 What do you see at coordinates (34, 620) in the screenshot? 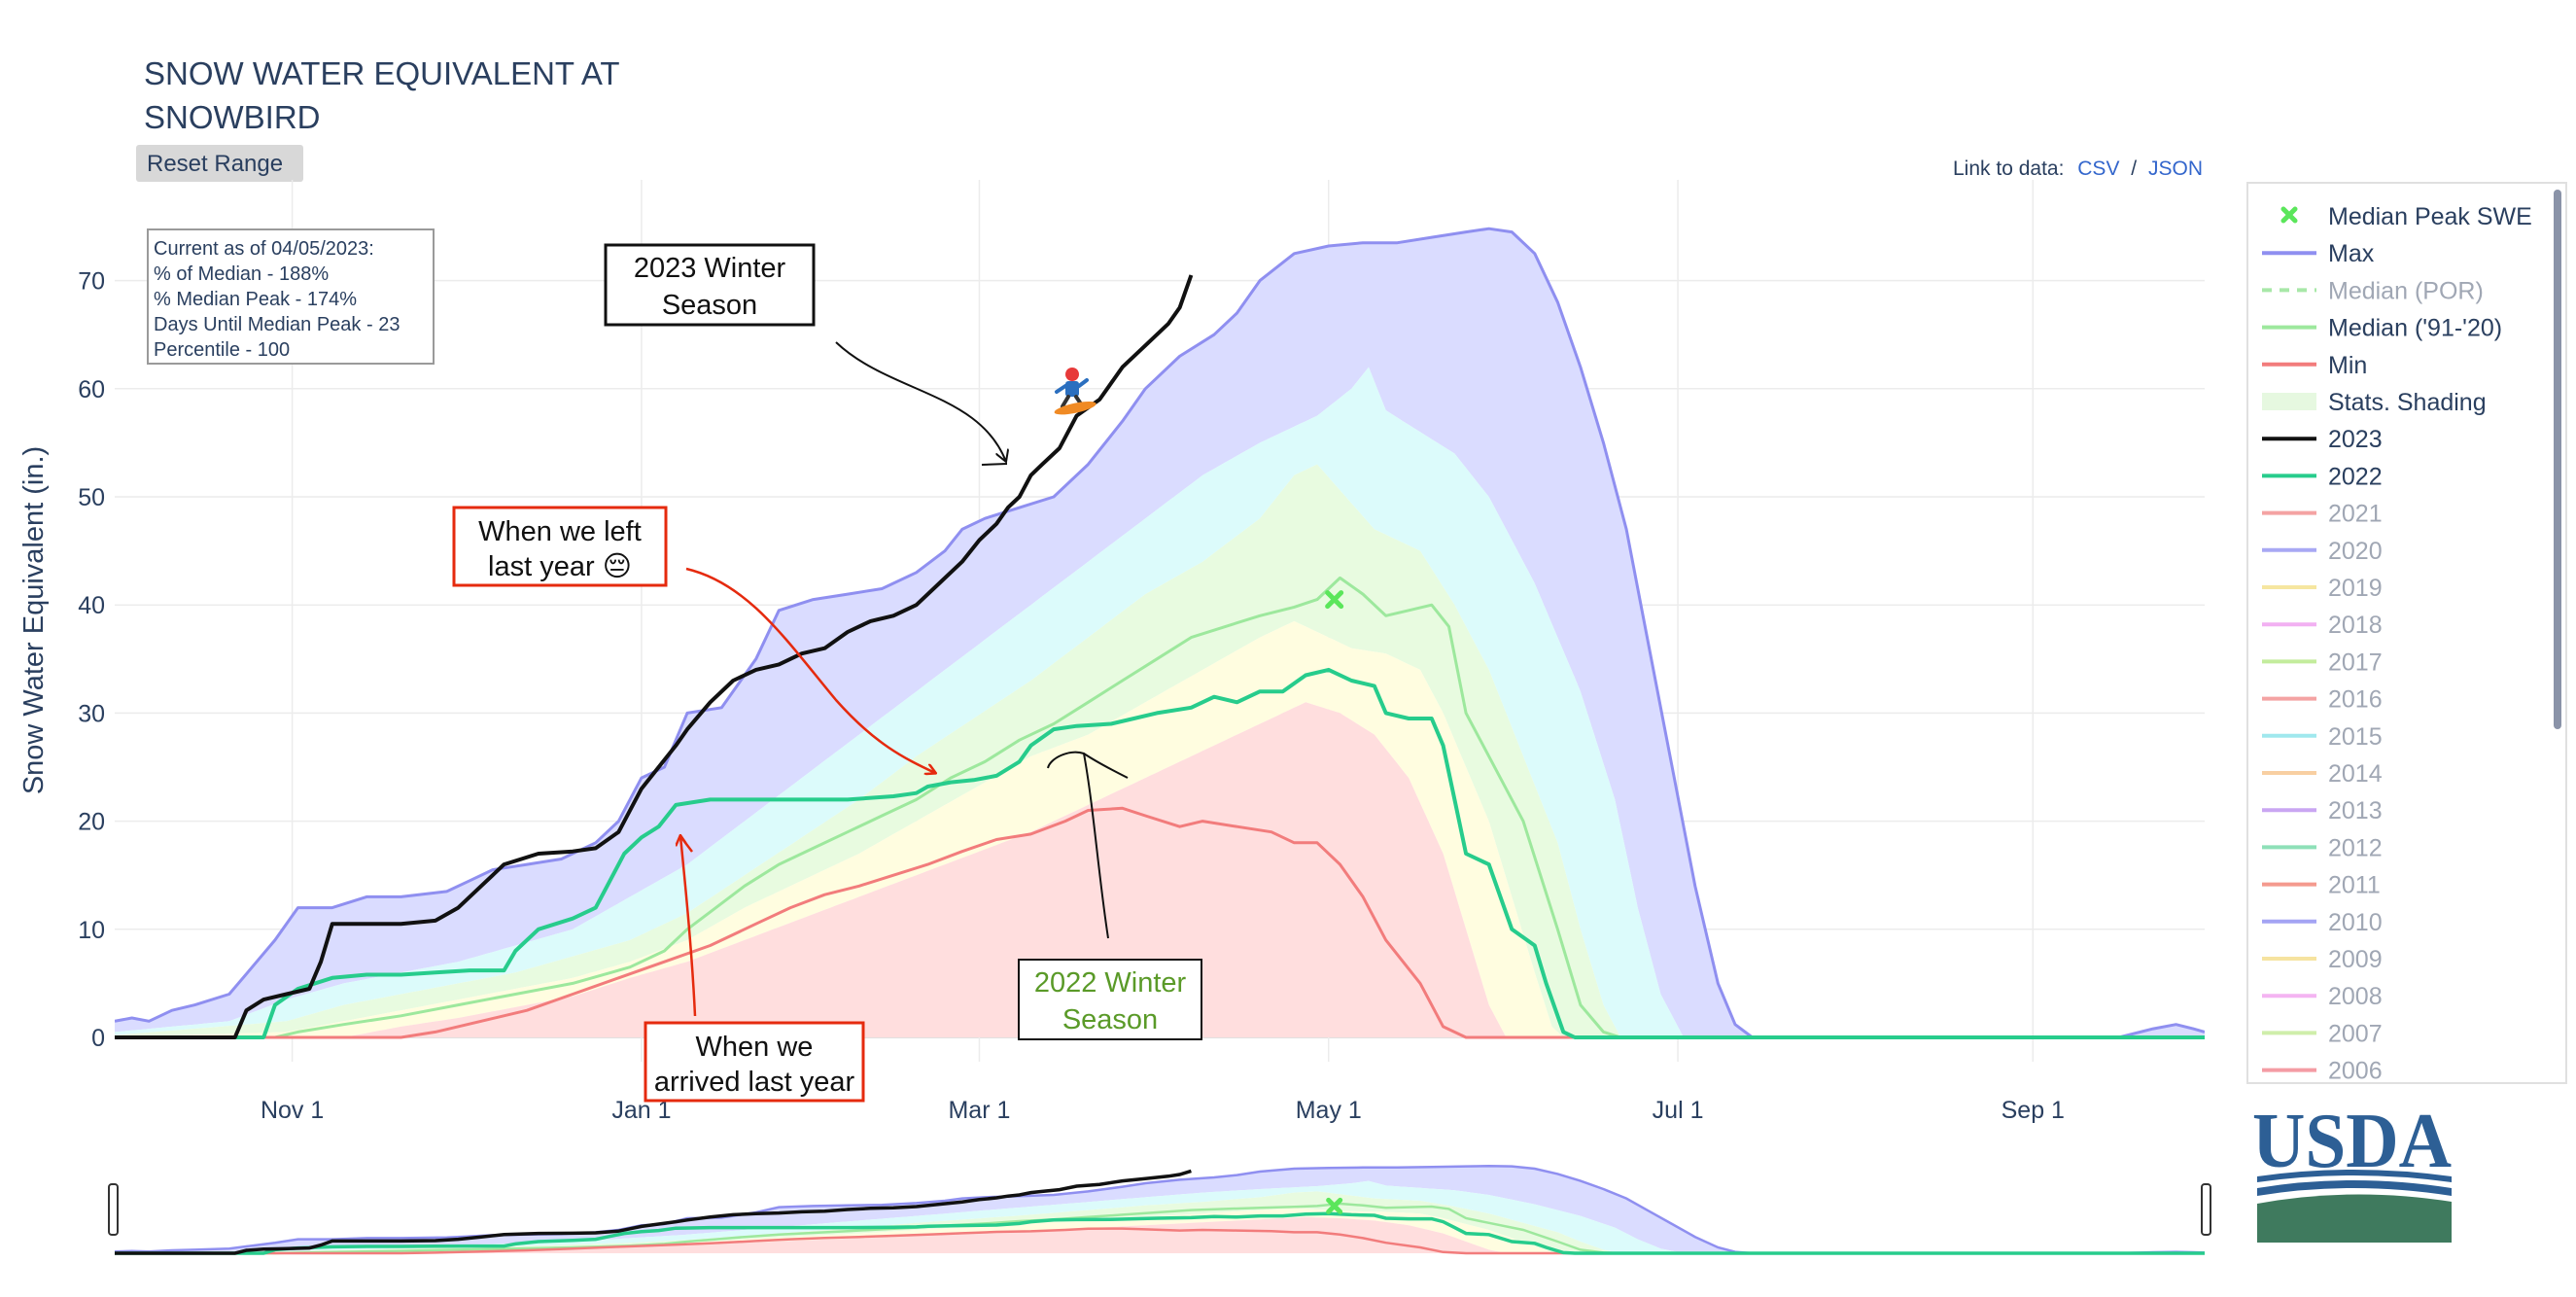
I see `y-axis-label: Snow Water Equivalent (in.)` at bounding box center [34, 620].